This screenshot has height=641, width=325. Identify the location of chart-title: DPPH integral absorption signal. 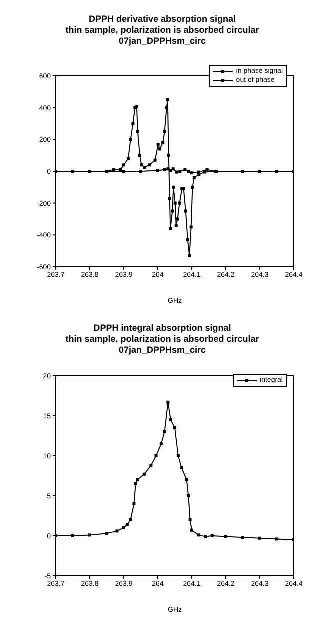
(162, 328).